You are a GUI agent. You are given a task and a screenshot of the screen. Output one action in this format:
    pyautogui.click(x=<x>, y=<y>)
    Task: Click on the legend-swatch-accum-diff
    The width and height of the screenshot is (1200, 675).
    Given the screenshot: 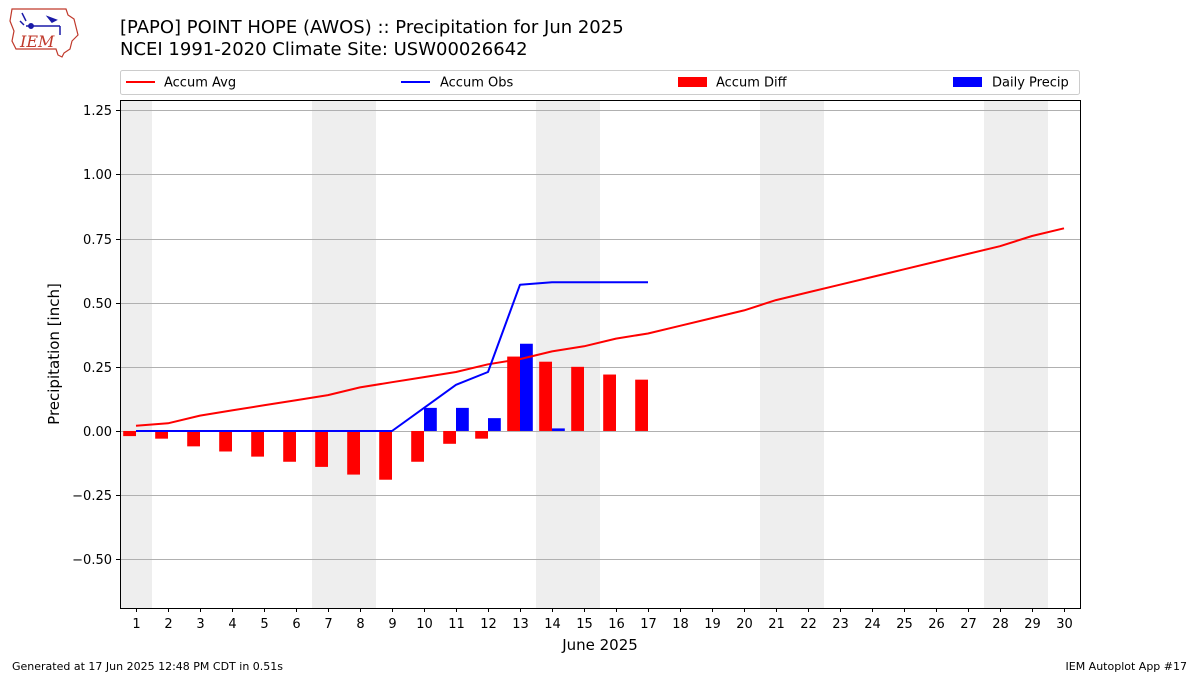 What is the action you would take?
    pyautogui.click(x=692, y=82)
    